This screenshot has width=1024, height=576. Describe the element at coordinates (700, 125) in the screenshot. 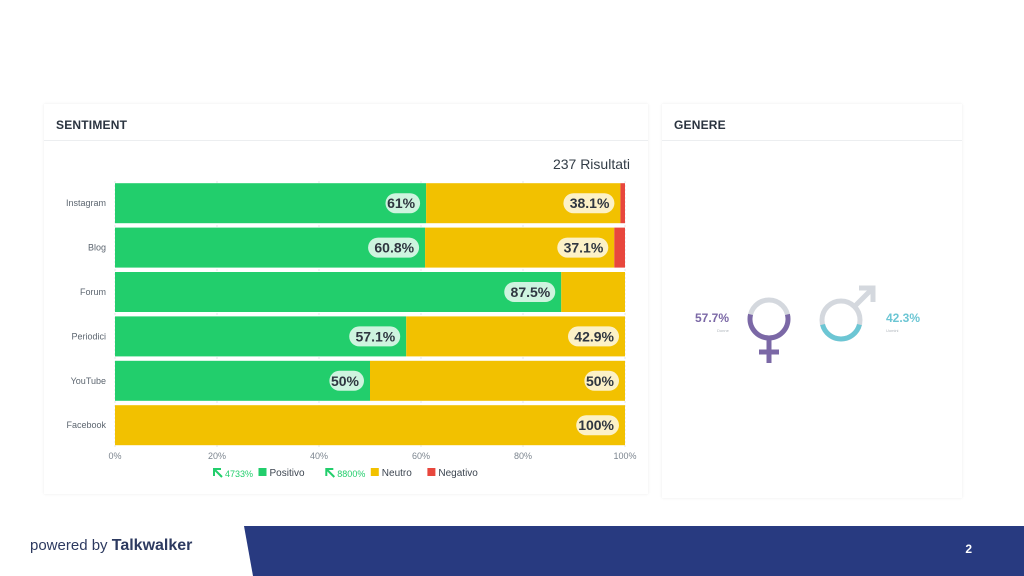

I see `genere-title: GENERE` at that location.